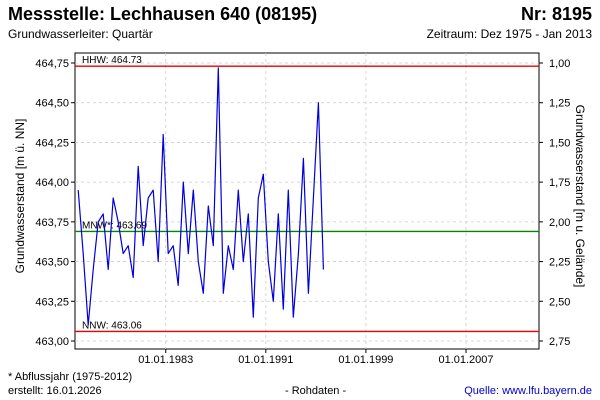 Image resolution: width=600 pixels, height=400 pixels. I want to click on y-axis-label-right: Grundwasserstand [m u. Gelände], so click(580, 196).